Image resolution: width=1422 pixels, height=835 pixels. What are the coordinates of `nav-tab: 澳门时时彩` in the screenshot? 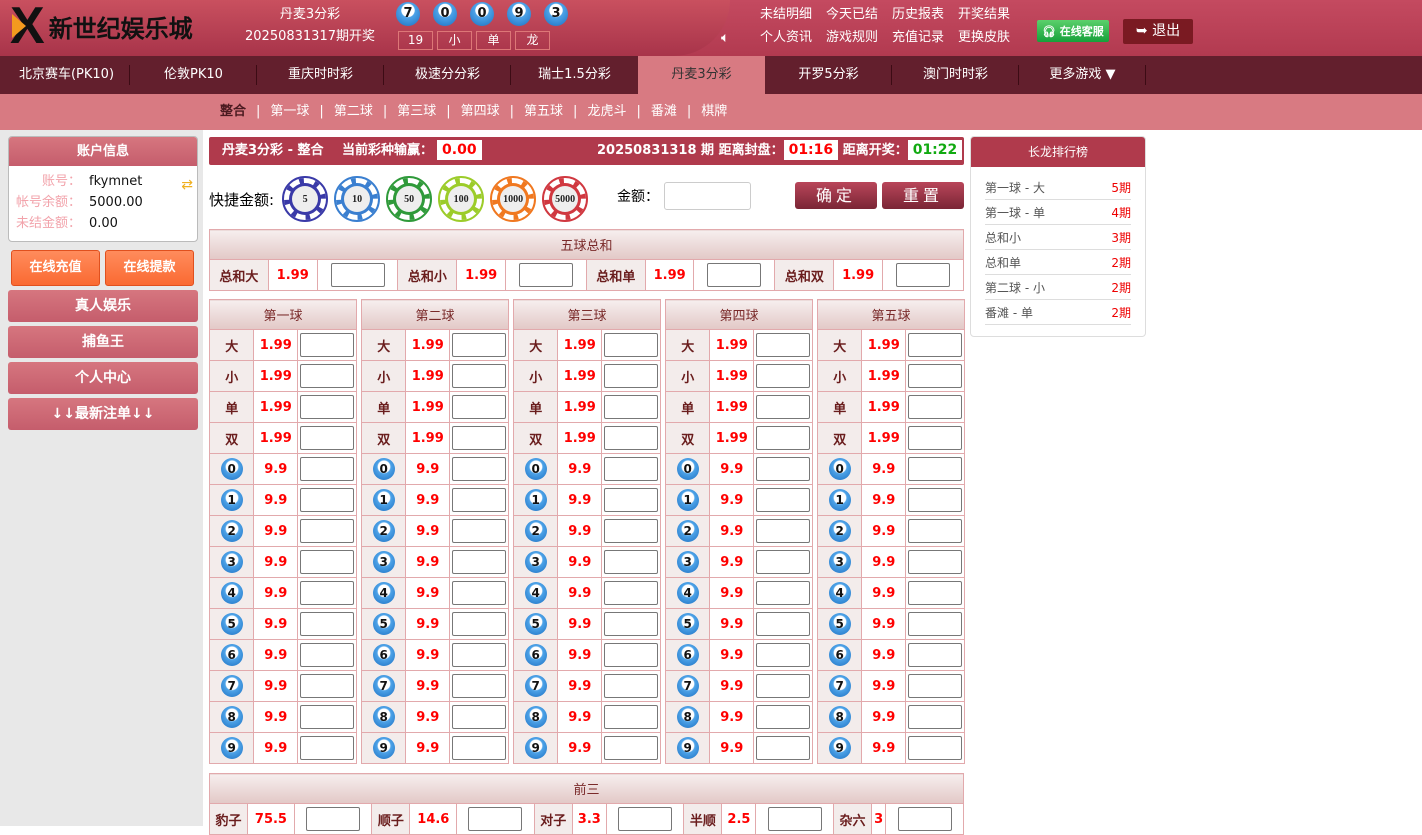 It's located at (955, 75).